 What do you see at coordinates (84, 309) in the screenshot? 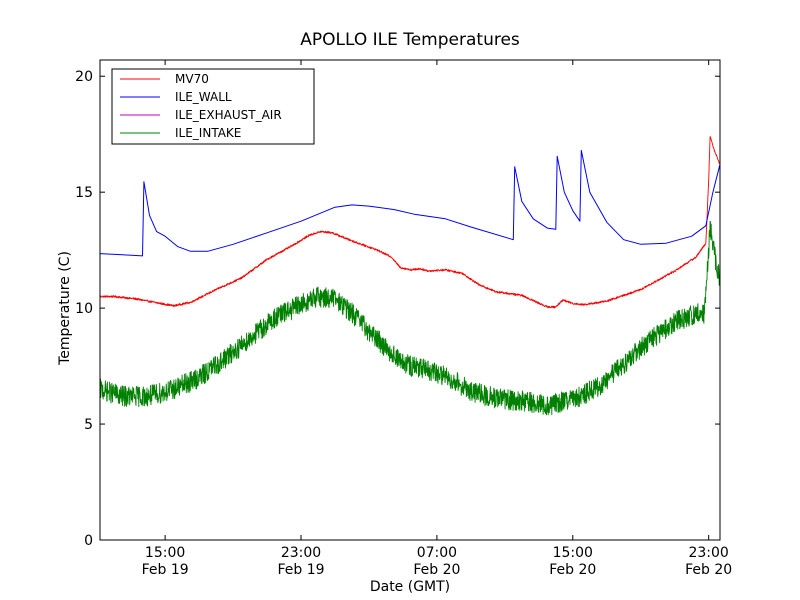
I see `y-tick-label: 10` at bounding box center [84, 309].